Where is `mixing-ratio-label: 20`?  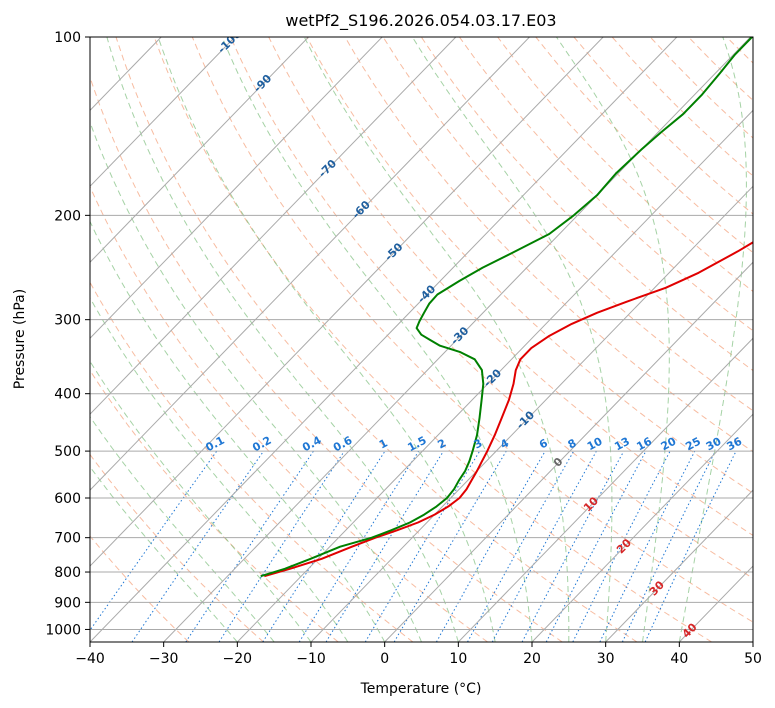 mixing-ratio-label: 20 is located at coordinates (669, 444).